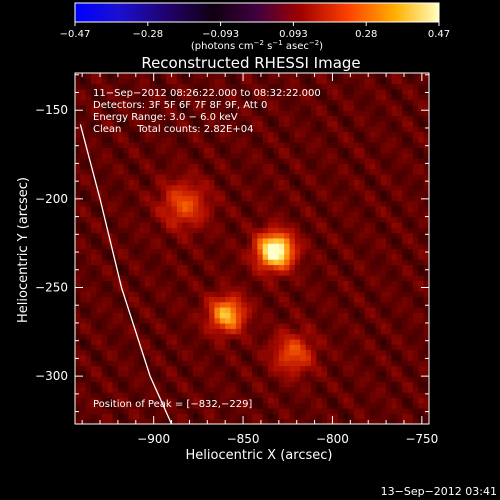  I want to click on colorbar-unit-label: (photons cm−2 s−1 asec−2), so click(257, 45).